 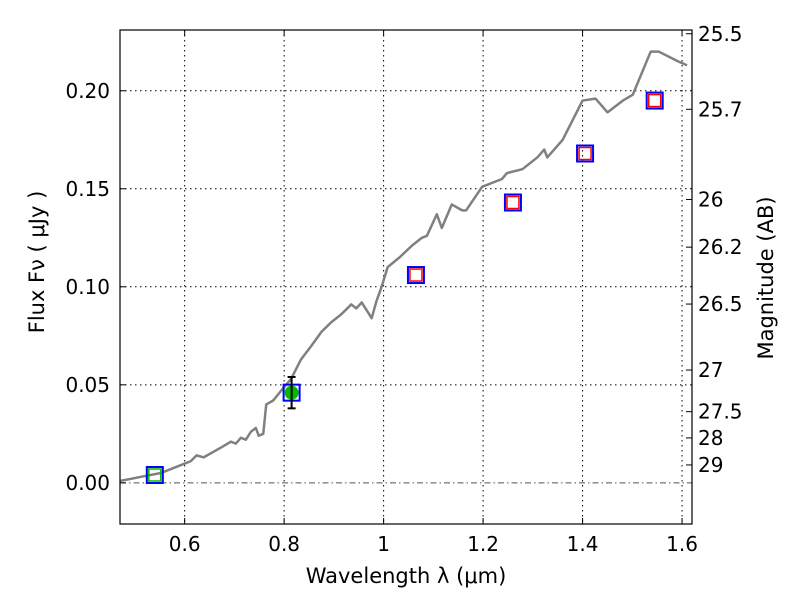 I want to click on y2-tick-label: 25.5, so click(x=720, y=34).